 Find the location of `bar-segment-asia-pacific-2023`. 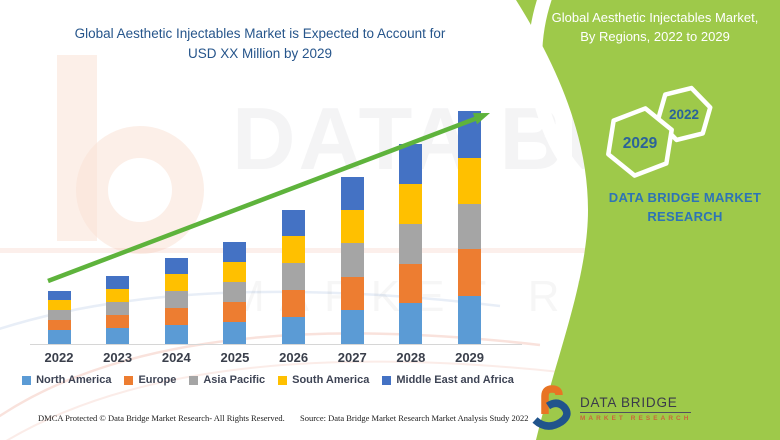

bar-segment-asia-pacific-2023 is located at coordinates (118, 308).